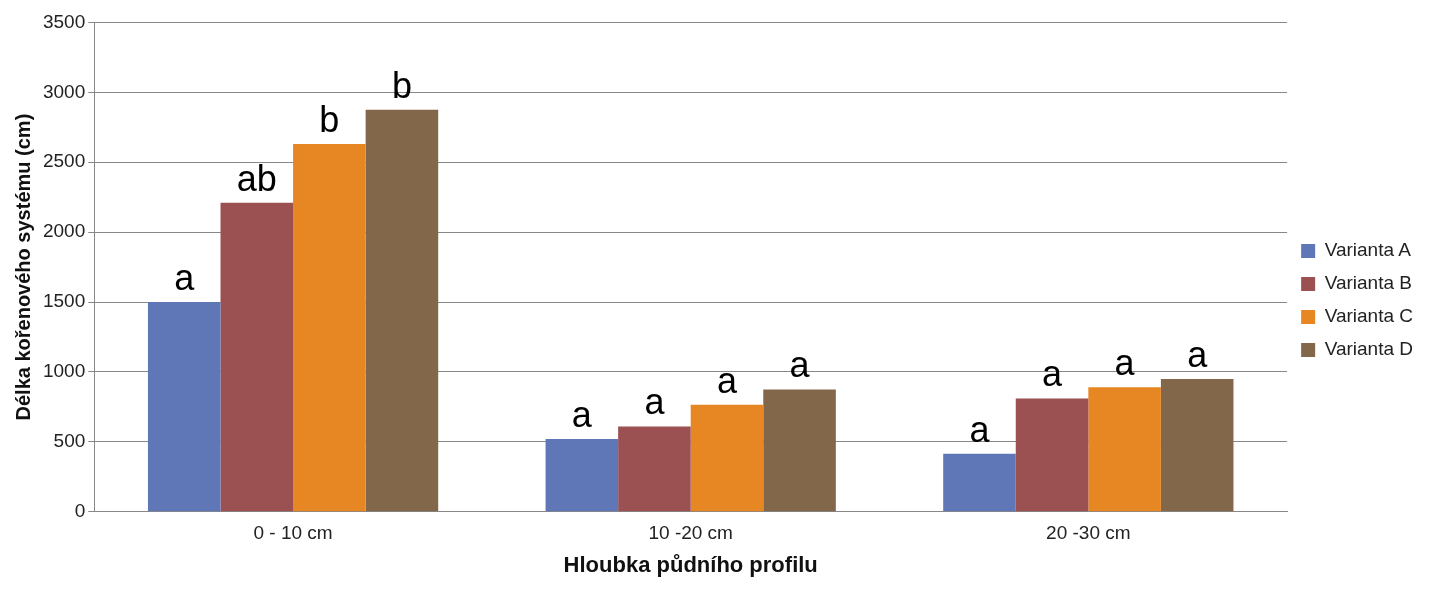 This screenshot has width=1441, height=591. I want to click on x-tick-label: 10 -20 cm, so click(690, 533).